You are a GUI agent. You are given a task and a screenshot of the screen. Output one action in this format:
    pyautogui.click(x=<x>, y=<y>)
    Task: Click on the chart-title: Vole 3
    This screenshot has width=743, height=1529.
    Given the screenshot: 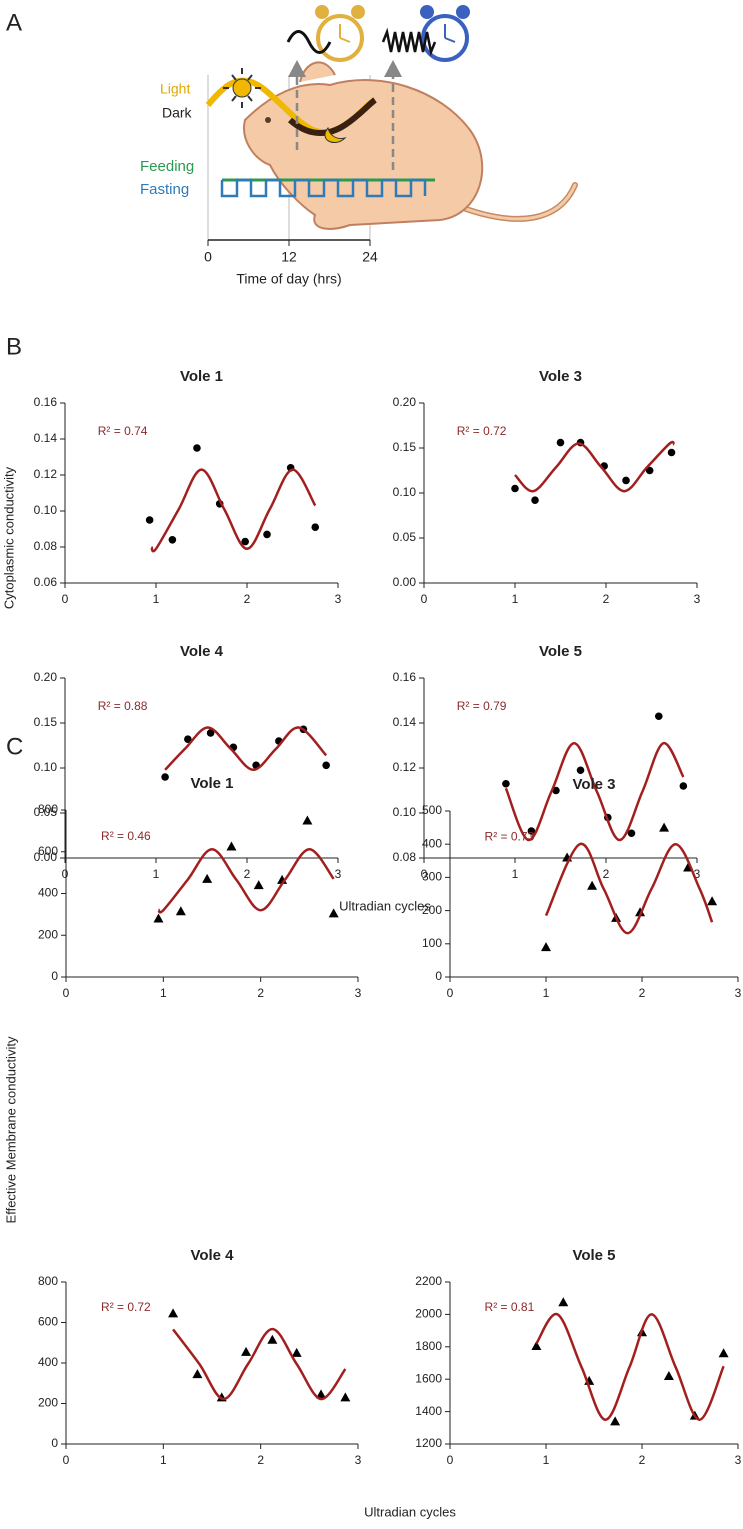 What is the action you would take?
    pyautogui.click(x=593, y=784)
    